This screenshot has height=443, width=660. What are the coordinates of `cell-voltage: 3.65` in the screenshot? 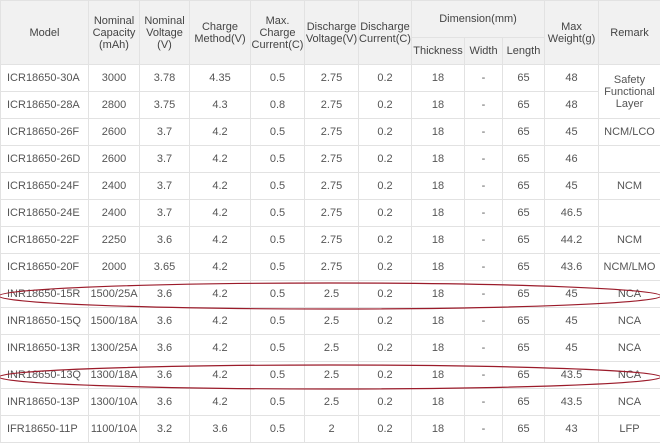 It's located at (164, 267).